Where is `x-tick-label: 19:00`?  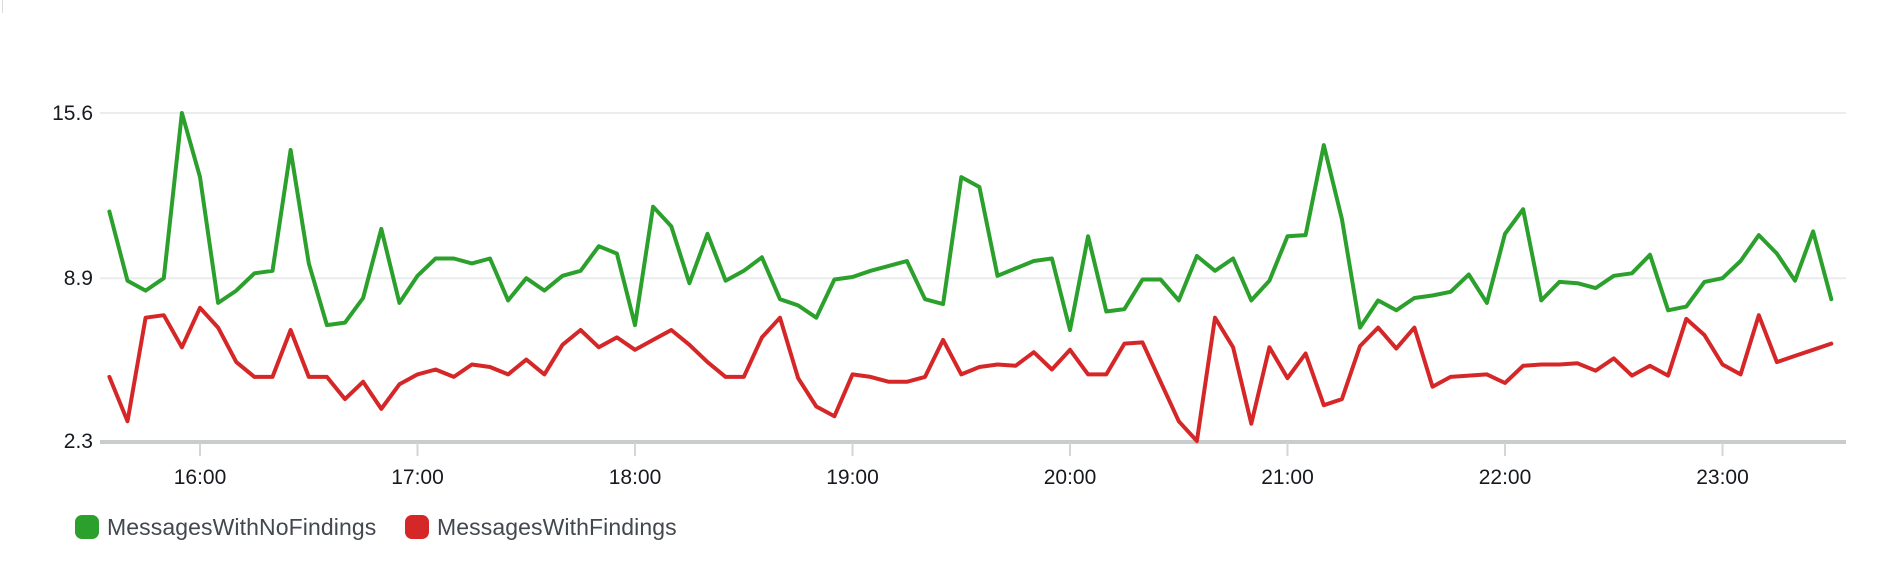 x-tick-label: 19:00 is located at coordinates (852, 477).